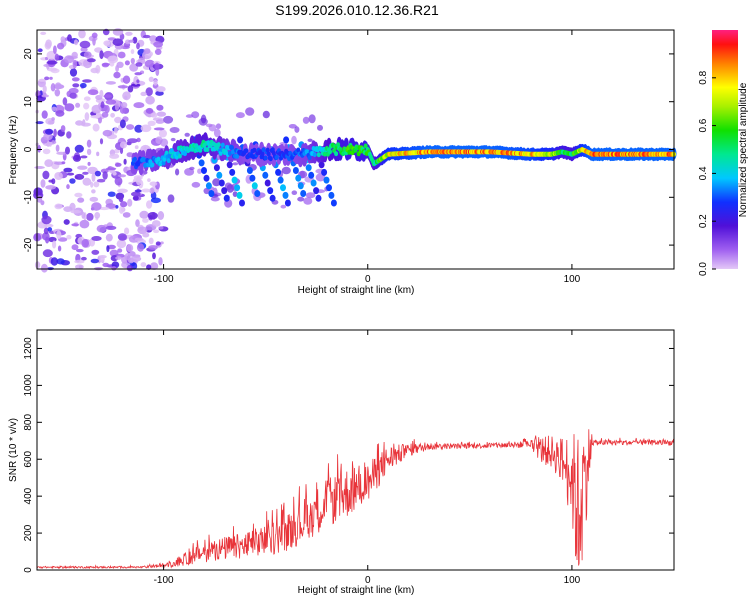 The width and height of the screenshot is (750, 605). What do you see at coordinates (572, 279) in the screenshot?
I see `spectrogram-x-tick-label: 100` at bounding box center [572, 279].